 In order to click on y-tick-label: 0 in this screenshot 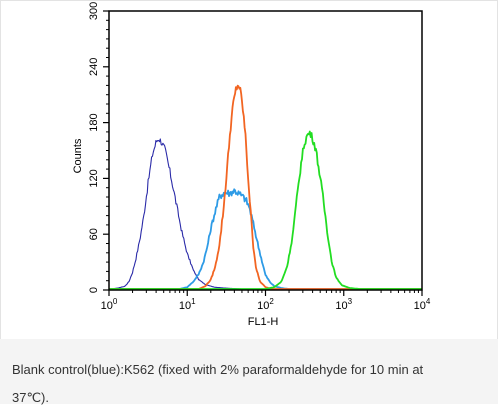, I will do `click(94, 290)`.